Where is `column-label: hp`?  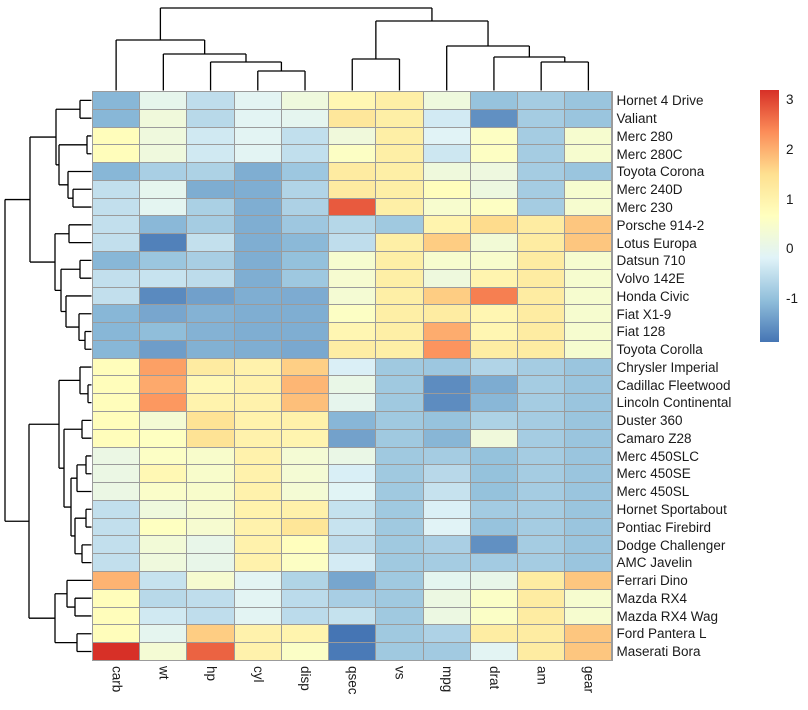 column-label: hp is located at coordinates (211, 673).